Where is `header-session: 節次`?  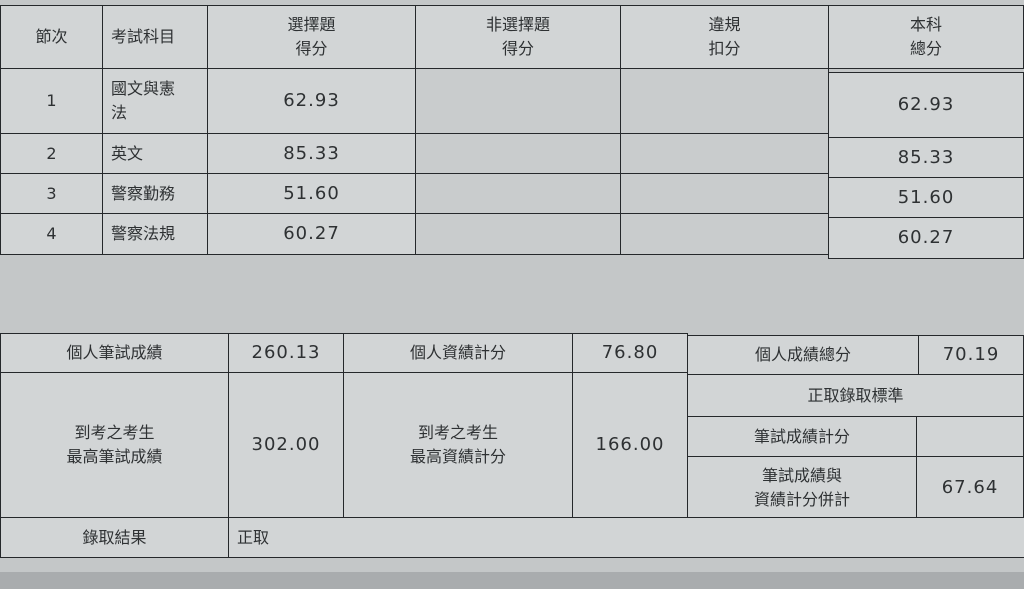
header-session: 節次 is located at coordinates (51, 37).